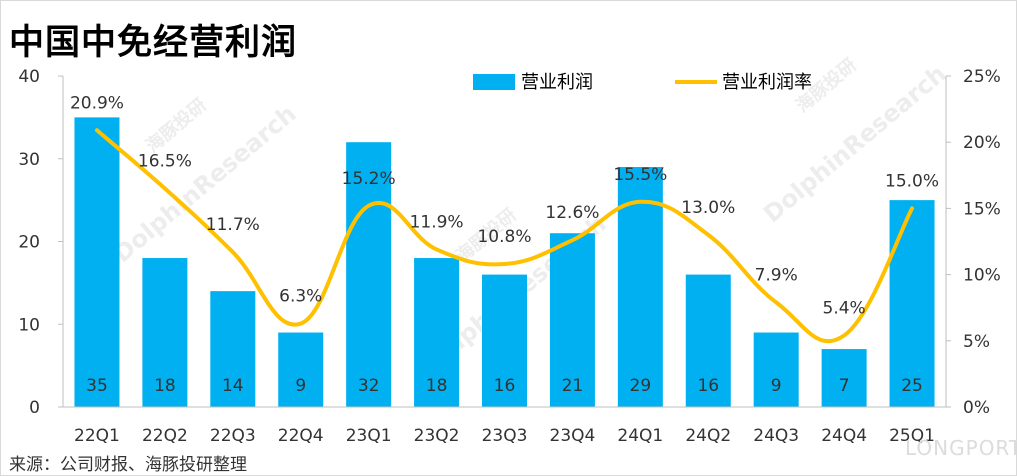 This screenshot has height=476, width=1017. What do you see at coordinates (912, 181) in the screenshot?
I see `margin-label: 15.0%` at bounding box center [912, 181].